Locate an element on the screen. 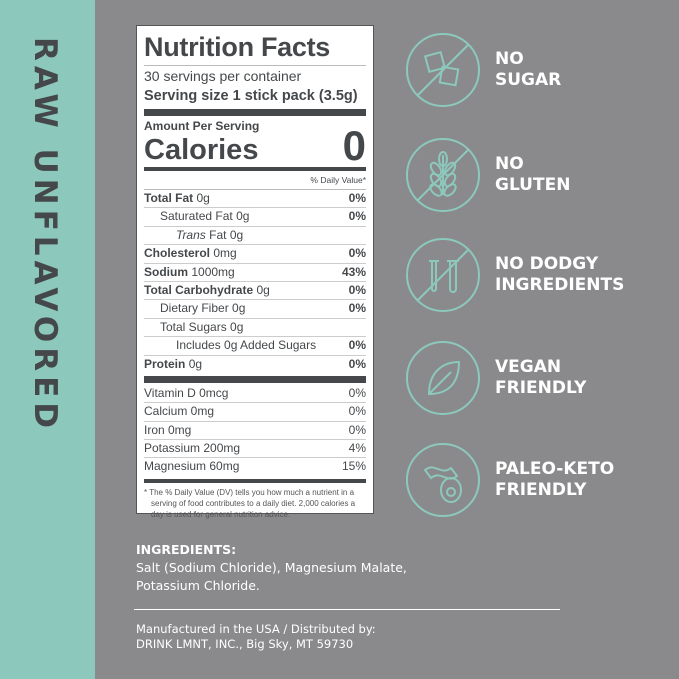 The width and height of the screenshot is (679, 679). nutrient-row: Dietary Fiber 0g 0% is located at coordinates (255, 309).